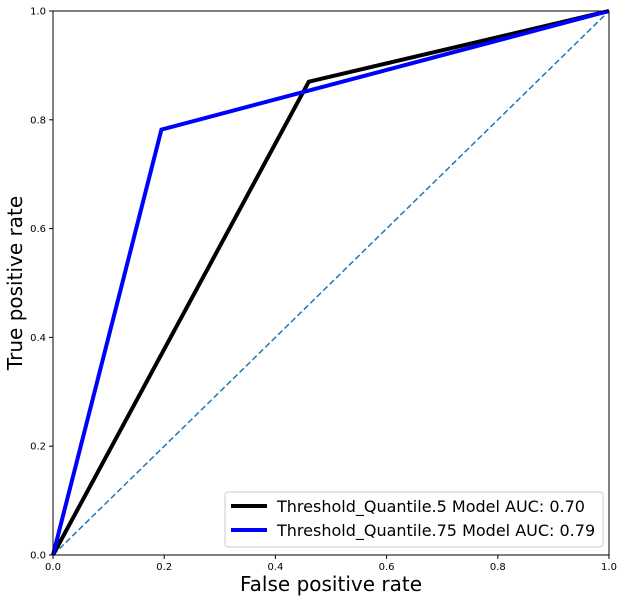 Image resolution: width=626 pixels, height=602 pixels. Describe the element at coordinates (609, 567) in the screenshot. I see `x-tick-label: 1.0` at that location.